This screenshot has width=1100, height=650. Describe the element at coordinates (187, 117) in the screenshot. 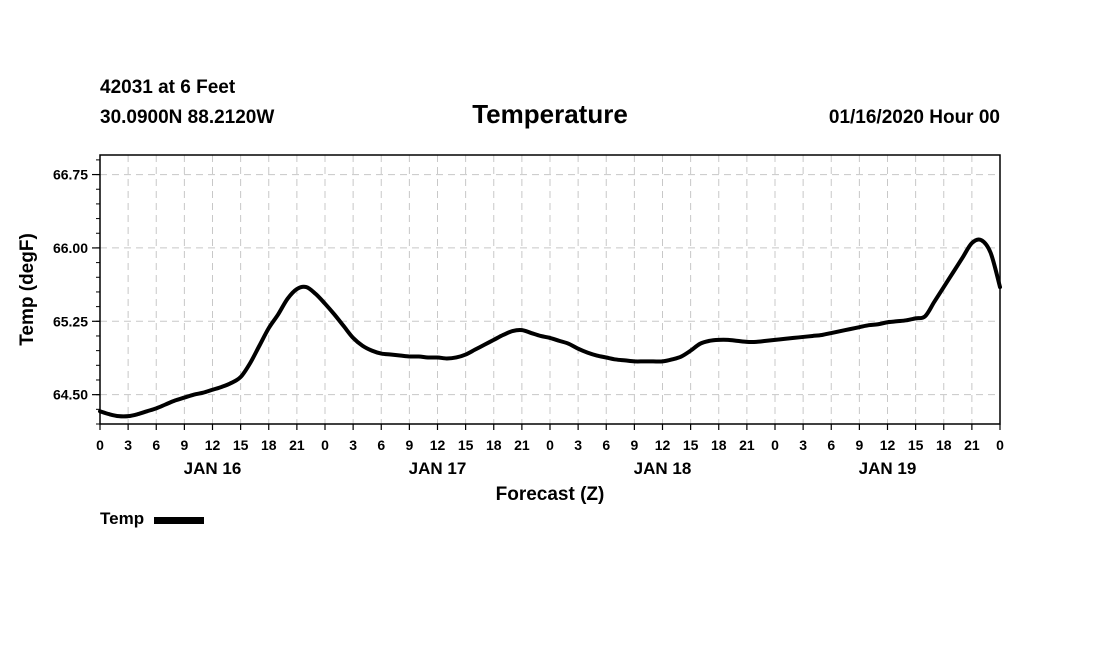

I see `coordinates-label: 30.0900N 88.2120W` at that location.